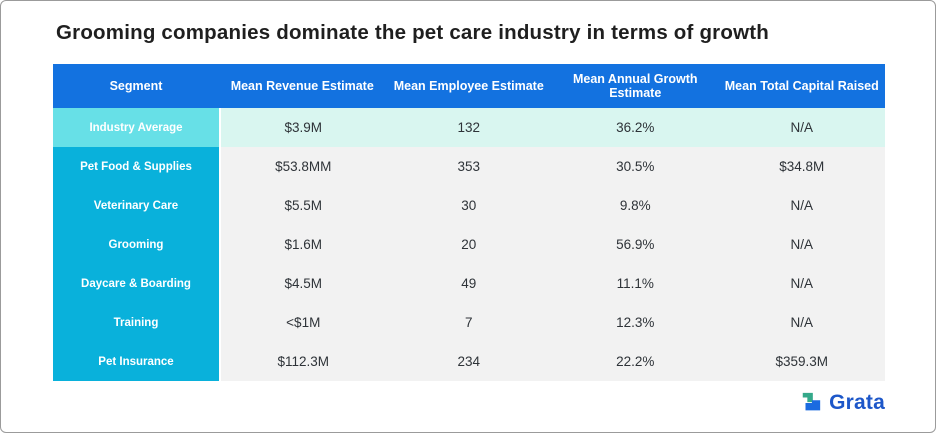 This screenshot has height=433, width=936. I want to click on table-row-industry-average: Industry Average $3.9M 132 36.2% N/A, so click(469, 127).